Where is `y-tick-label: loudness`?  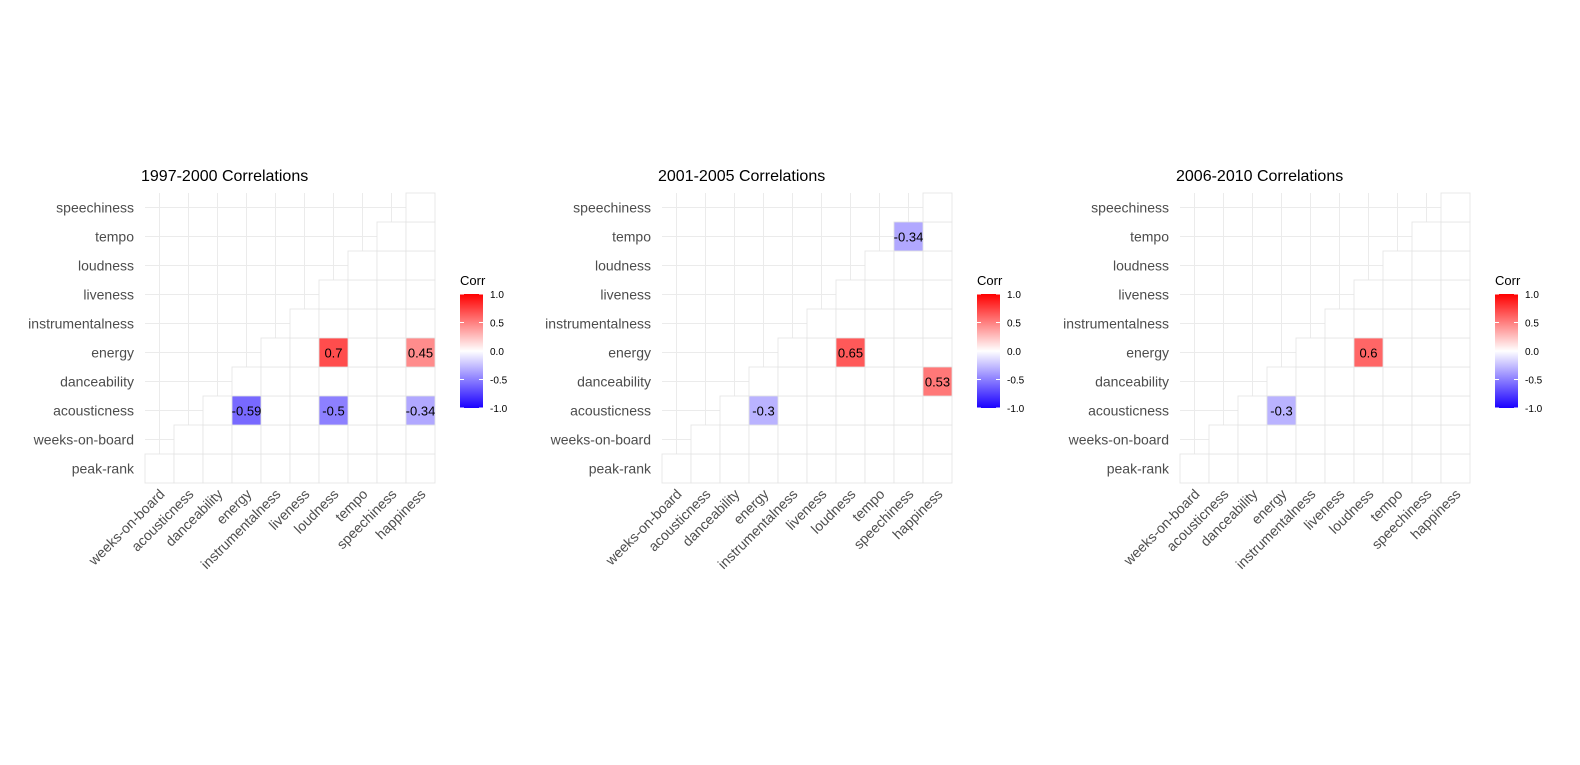 y-tick-label: loudness is located at coordinates (623, 266).